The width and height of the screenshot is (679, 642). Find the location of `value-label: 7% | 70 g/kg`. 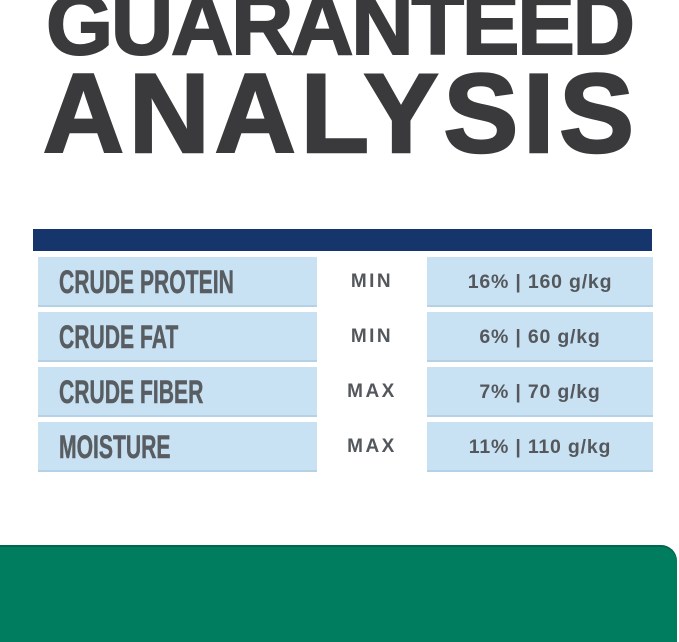

value-label: 7% | 70 g/kg is located at coordinates (540, 391).